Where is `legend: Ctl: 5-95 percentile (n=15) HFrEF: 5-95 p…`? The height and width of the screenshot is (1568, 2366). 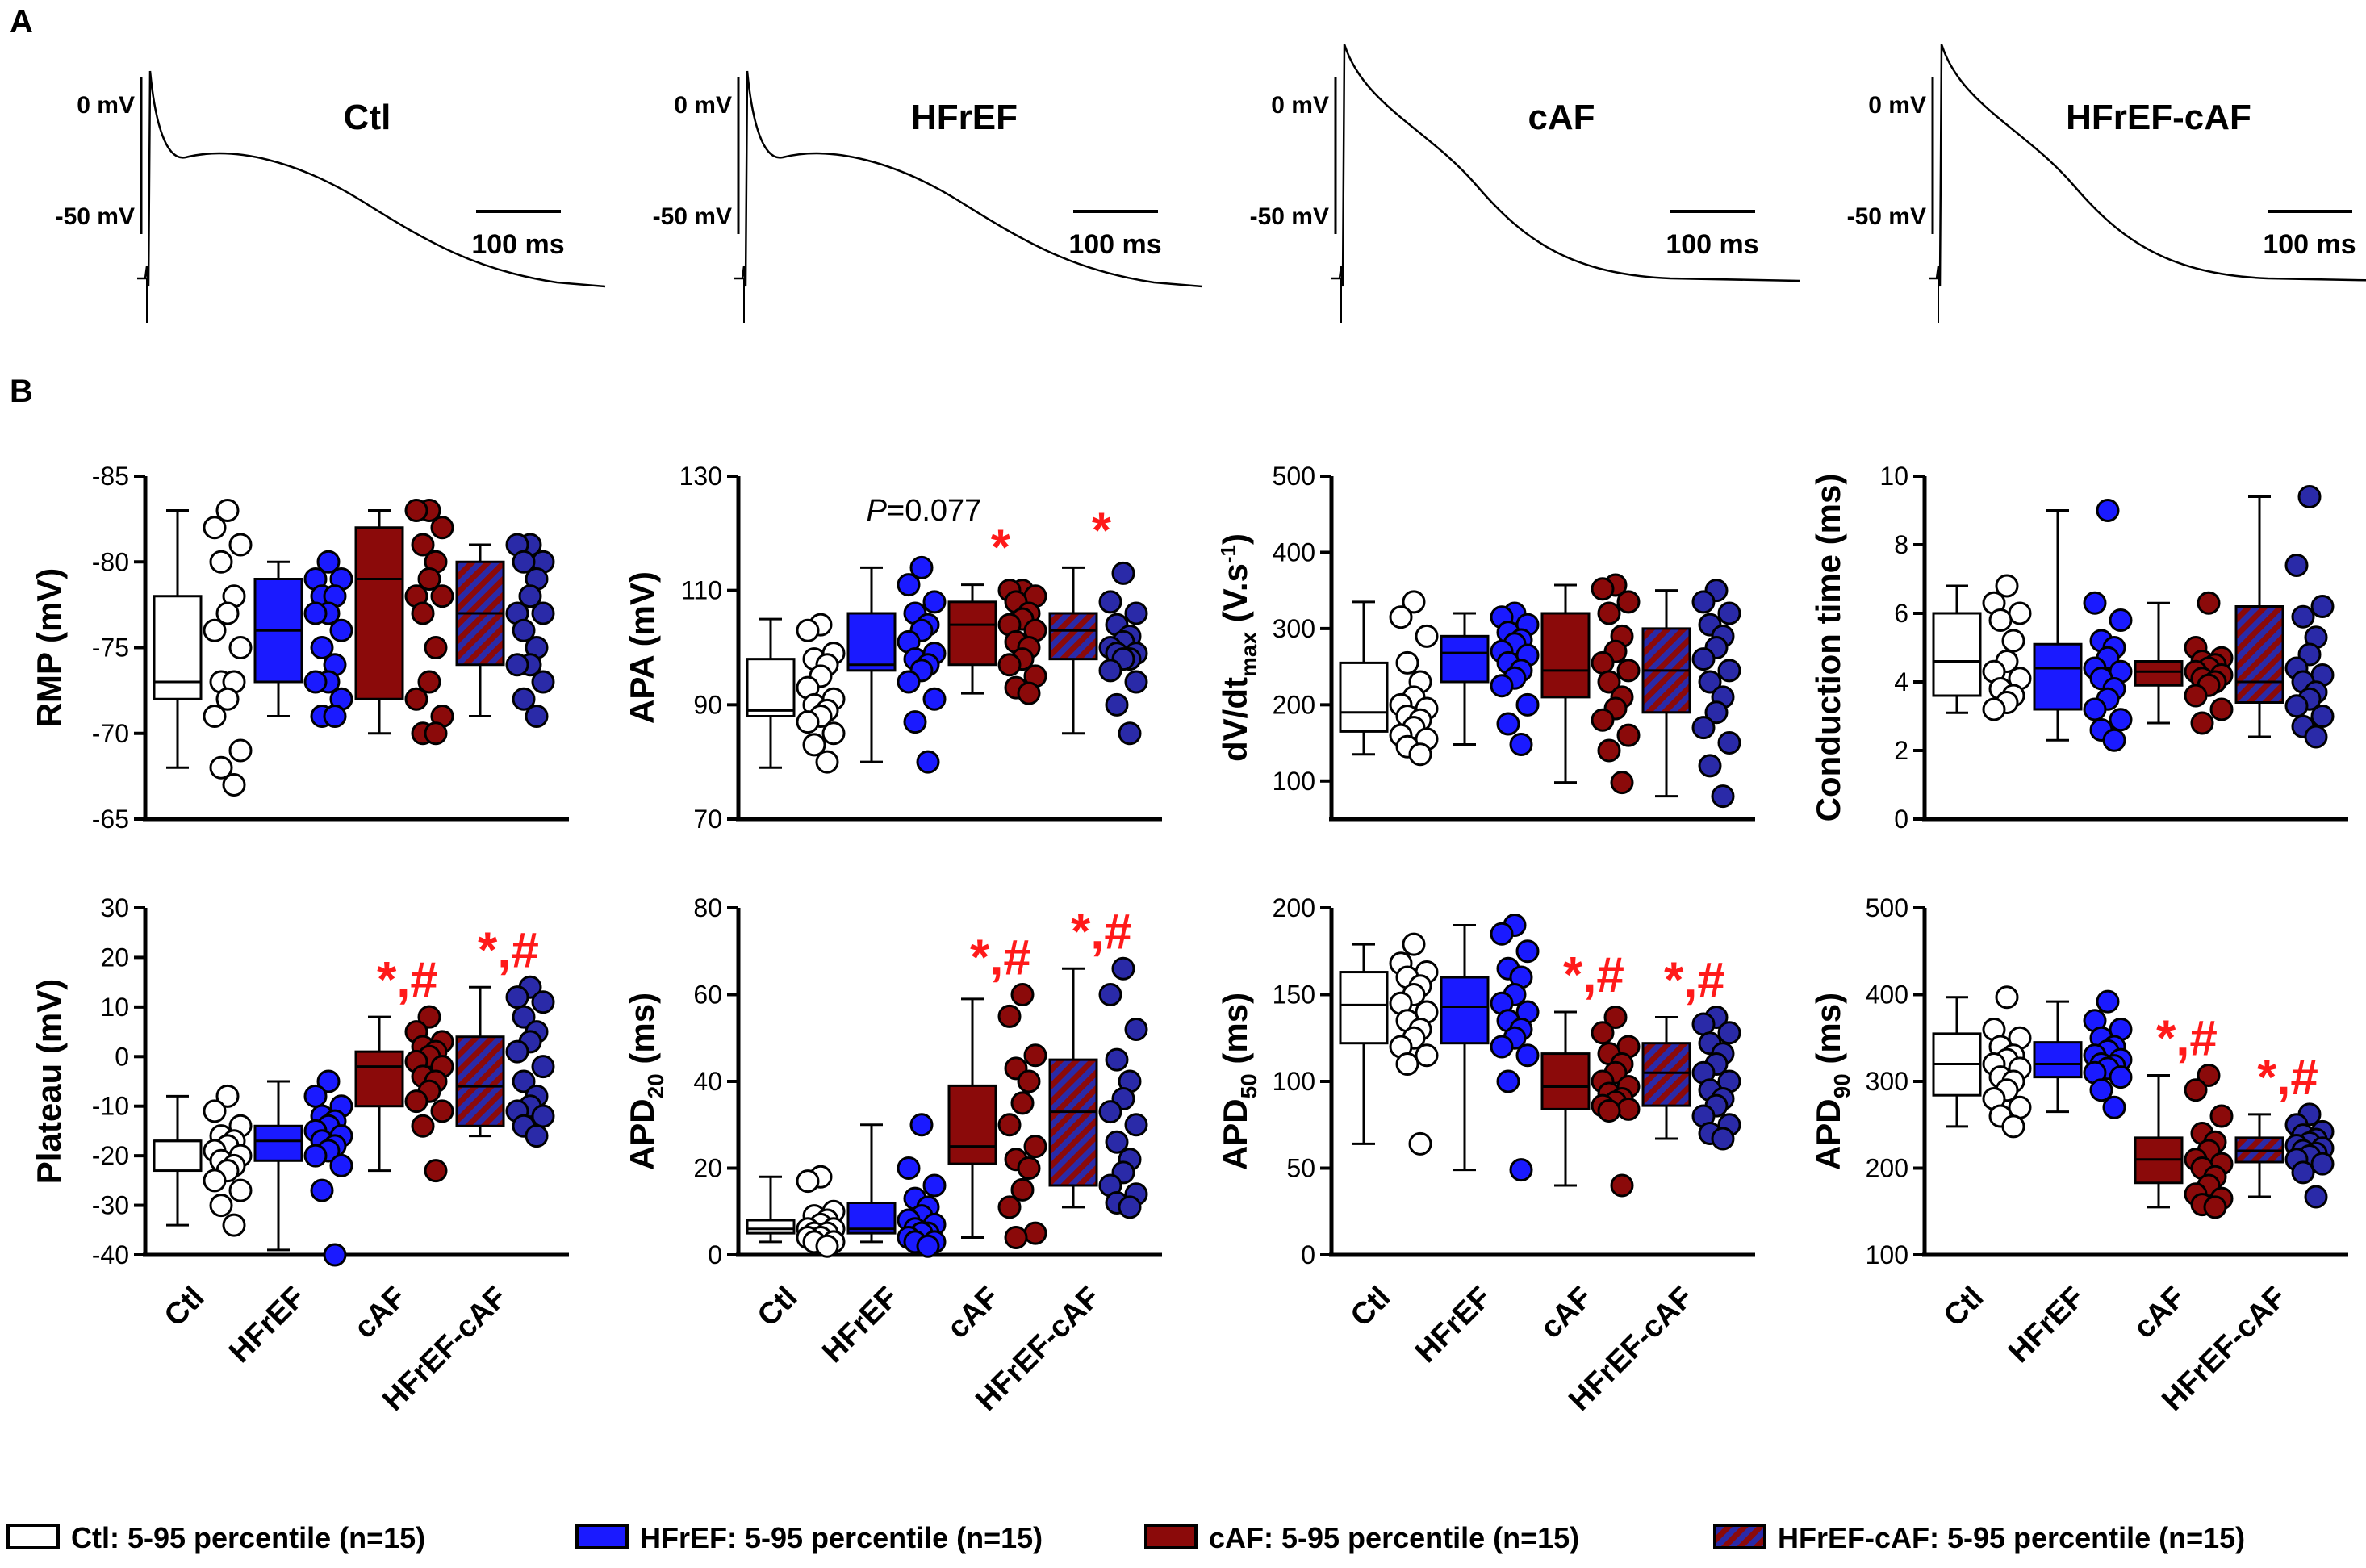
legend: Ctl: 5-95 percentile (n=15) HFrEF: 5-95 p… is located at coordinates (1125, 1537).